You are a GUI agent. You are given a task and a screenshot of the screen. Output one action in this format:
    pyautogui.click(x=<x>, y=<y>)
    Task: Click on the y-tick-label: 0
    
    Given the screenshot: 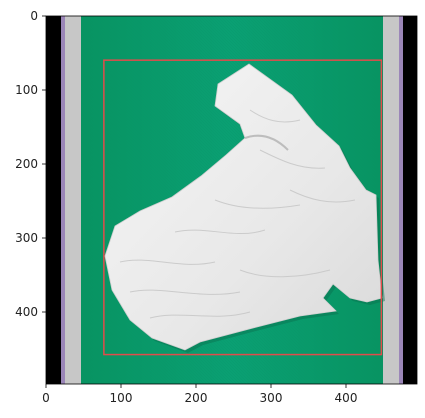 What is the action you would take?
    pyautogui.click(x=34, y=16)
    